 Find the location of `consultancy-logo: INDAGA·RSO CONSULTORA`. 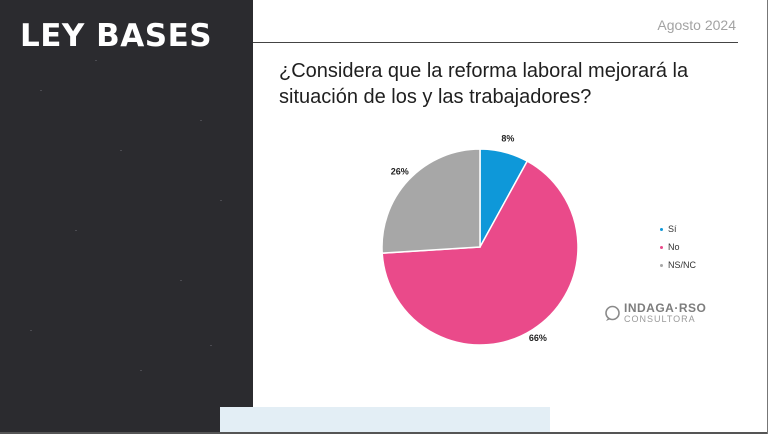

consultancy-logo: INDAGA·RSO CONSULTORA is located at coordinates (655, 313).